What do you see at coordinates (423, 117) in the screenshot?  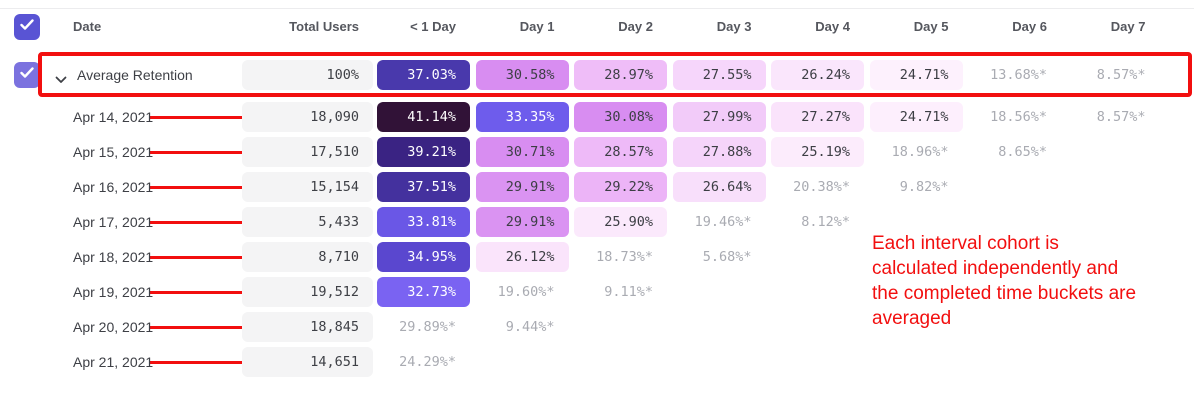 I see `retention-cell: 41.14%` at bounding box center [423, 117].